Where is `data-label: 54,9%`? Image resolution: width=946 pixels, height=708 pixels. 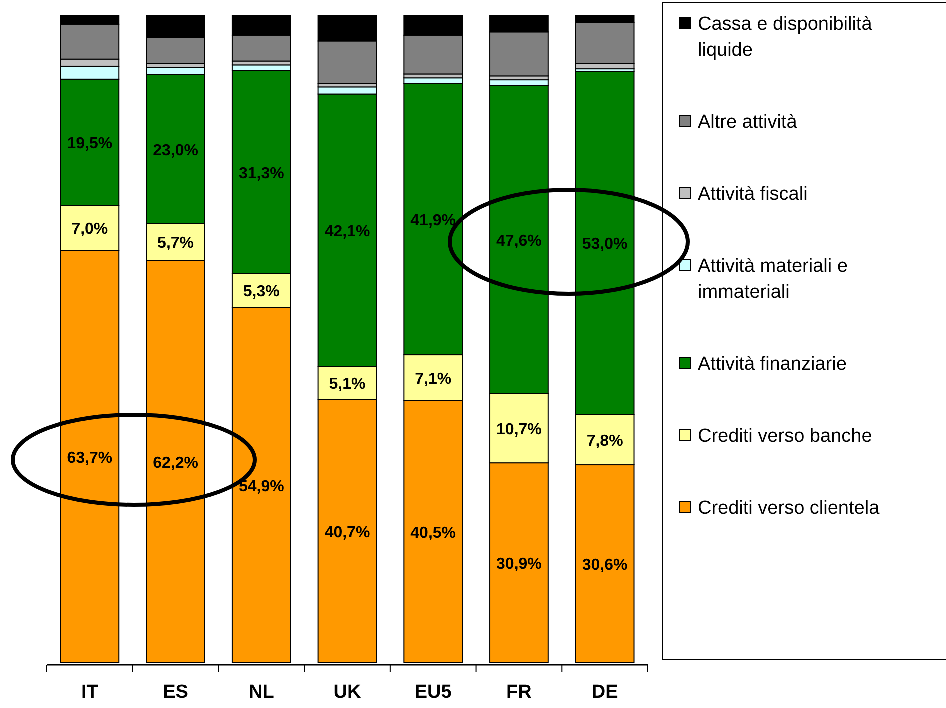 data-label: 54,9% is located at coordinates (261, 487).